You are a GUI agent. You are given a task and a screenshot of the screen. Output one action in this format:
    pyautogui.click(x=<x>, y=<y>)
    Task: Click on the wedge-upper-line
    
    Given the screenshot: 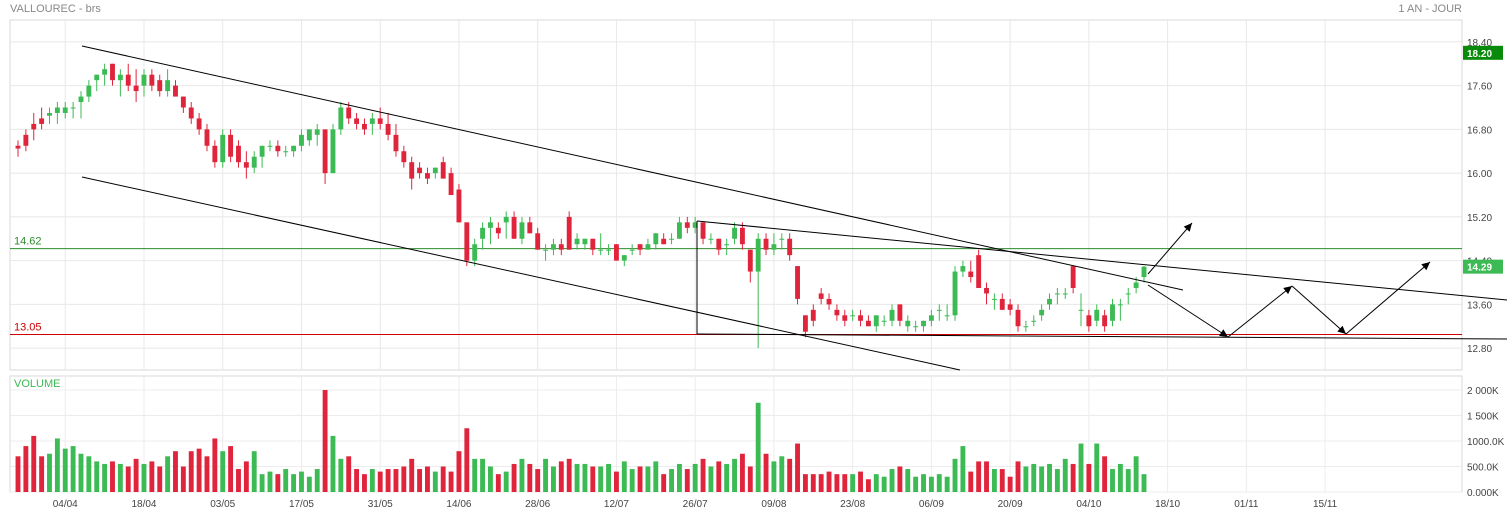 What is the action you would take?
    pyautogui.click(x=1101, y=260)
    